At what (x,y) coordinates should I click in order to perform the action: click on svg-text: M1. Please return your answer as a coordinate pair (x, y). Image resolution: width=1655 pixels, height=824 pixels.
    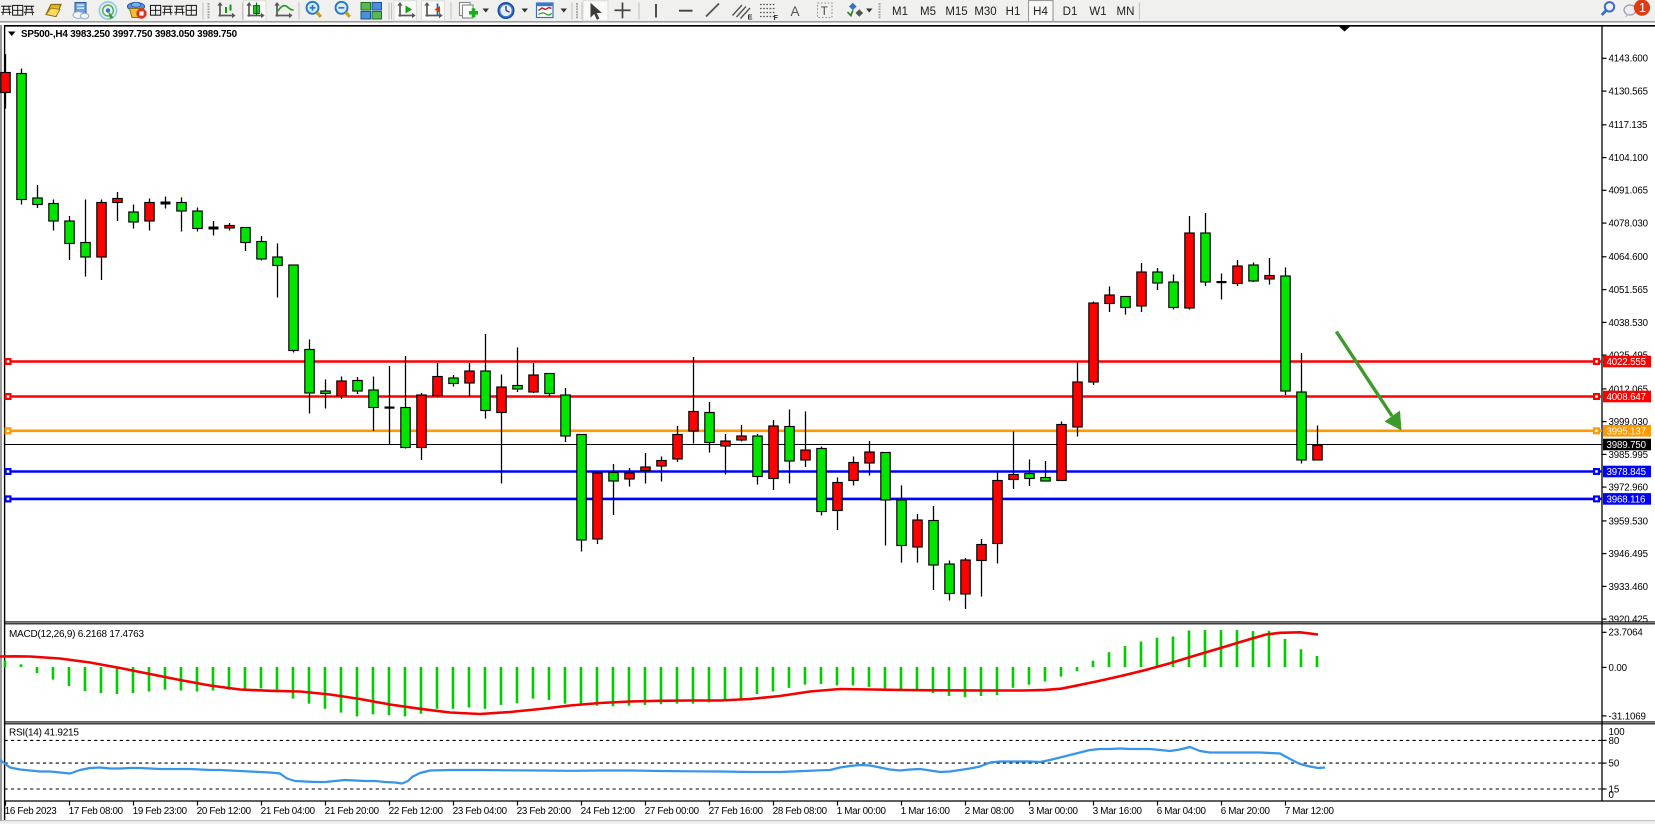
    Looking at the image, I should click on (900, 12).